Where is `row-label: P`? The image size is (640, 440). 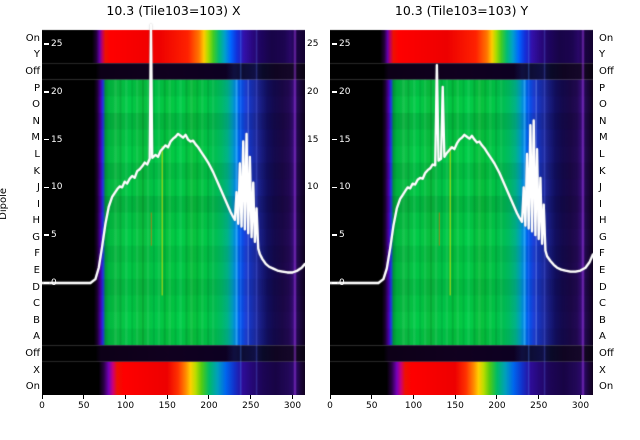 row-label: P is located at coordinates (602, 88).